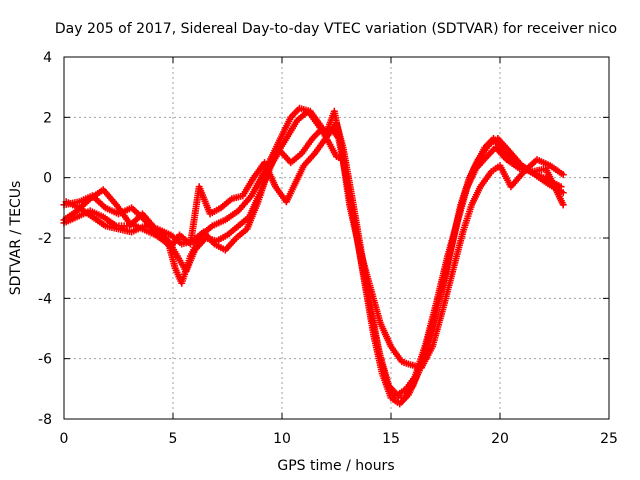 This screenshot has width=640, height=480. What do you see at coordinates (45, 420) in the screenshot?
I see `y-tick-label: -8` at bounding box center [45, 420].